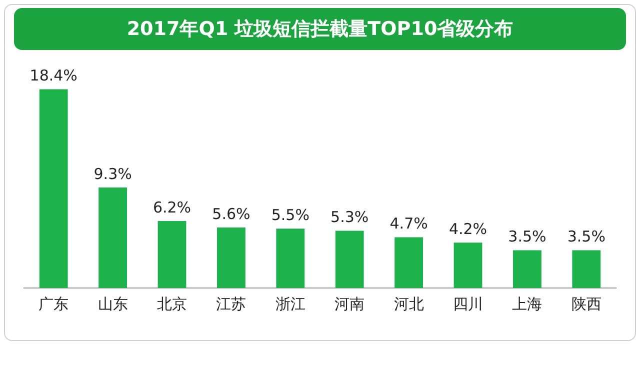 The height and width of the screenshot is (370, 641). I want to click on data-label: 6.2%, so click(172, 207).